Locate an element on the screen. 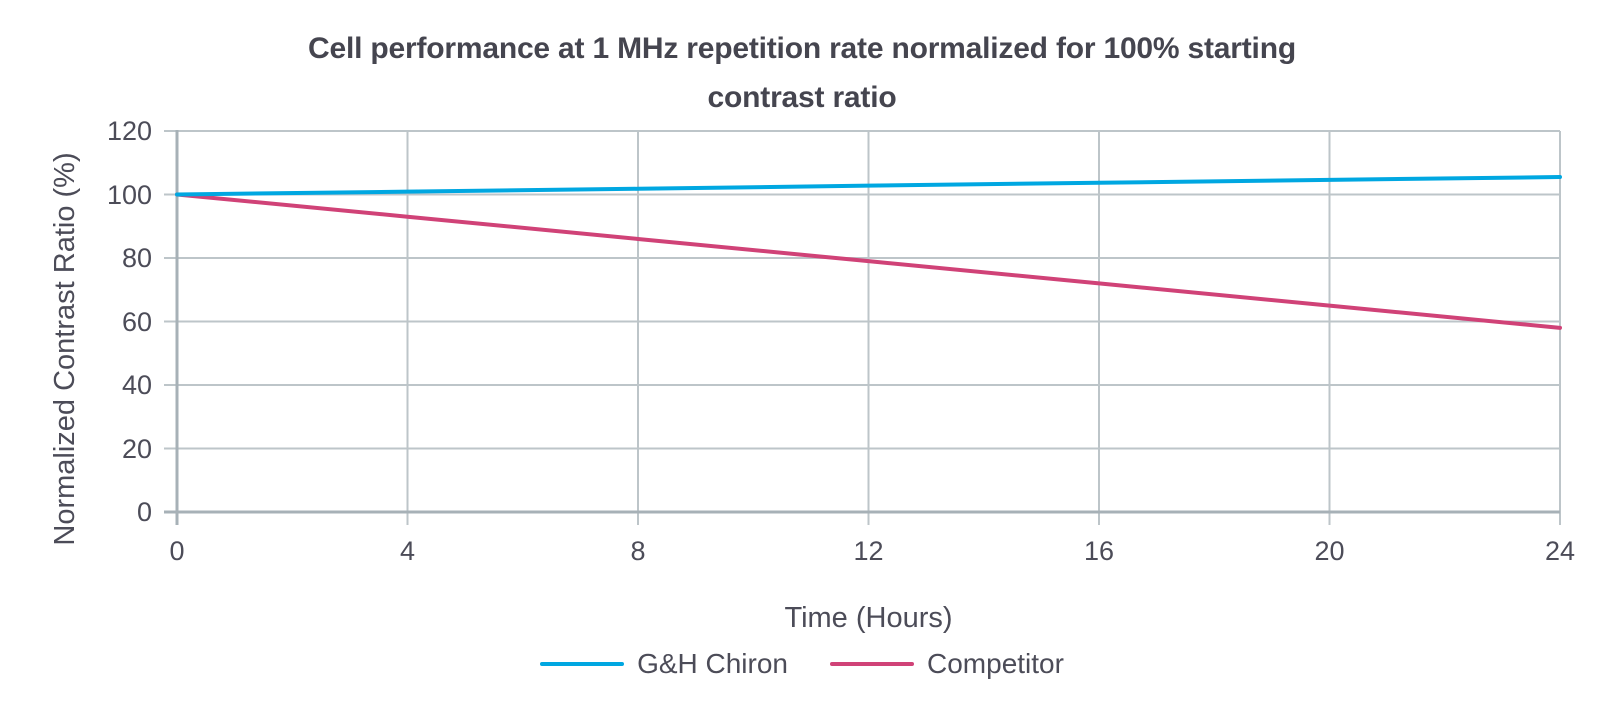  y-tick-label: 20 is located at coordinates (136, 448).